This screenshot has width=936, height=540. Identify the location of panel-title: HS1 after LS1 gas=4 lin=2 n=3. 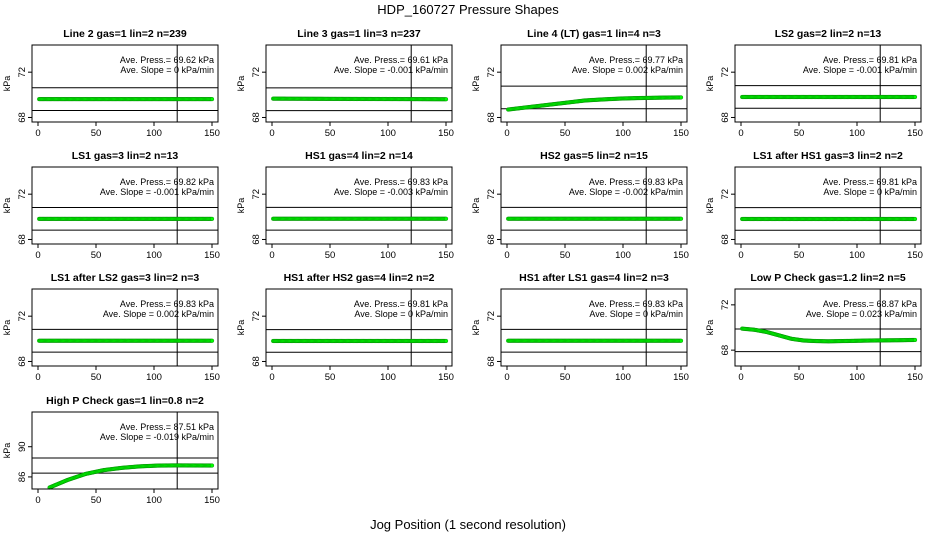
(594, 278).